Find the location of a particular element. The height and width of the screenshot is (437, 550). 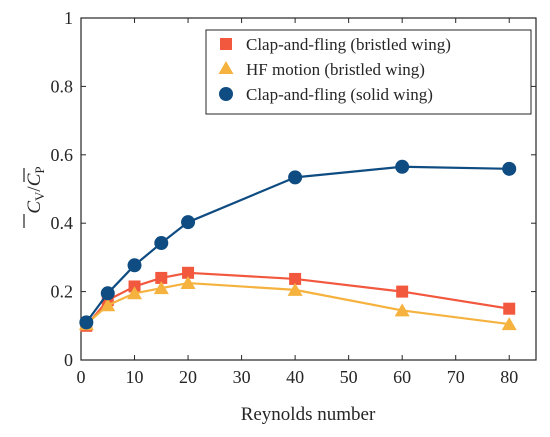

y-tick-label: 0.6 is located at coordinates (62, 155).